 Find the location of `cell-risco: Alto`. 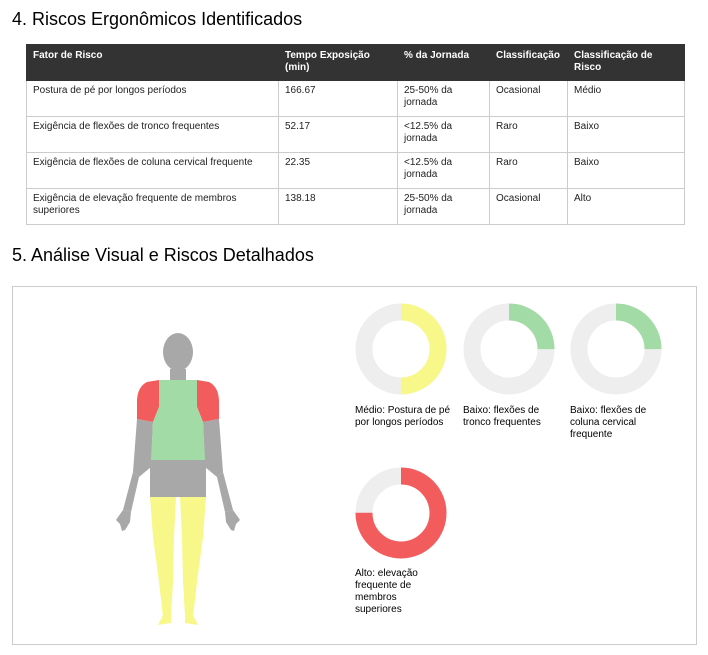

cell-risco: Alto is located at coordinates (626, 206).